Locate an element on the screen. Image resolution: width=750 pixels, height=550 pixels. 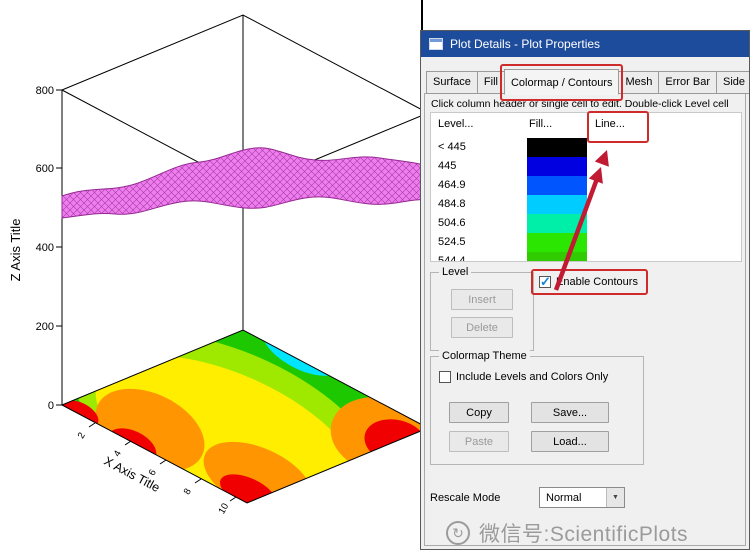
include-levels-checkbox is located at coordinates (445, 377).